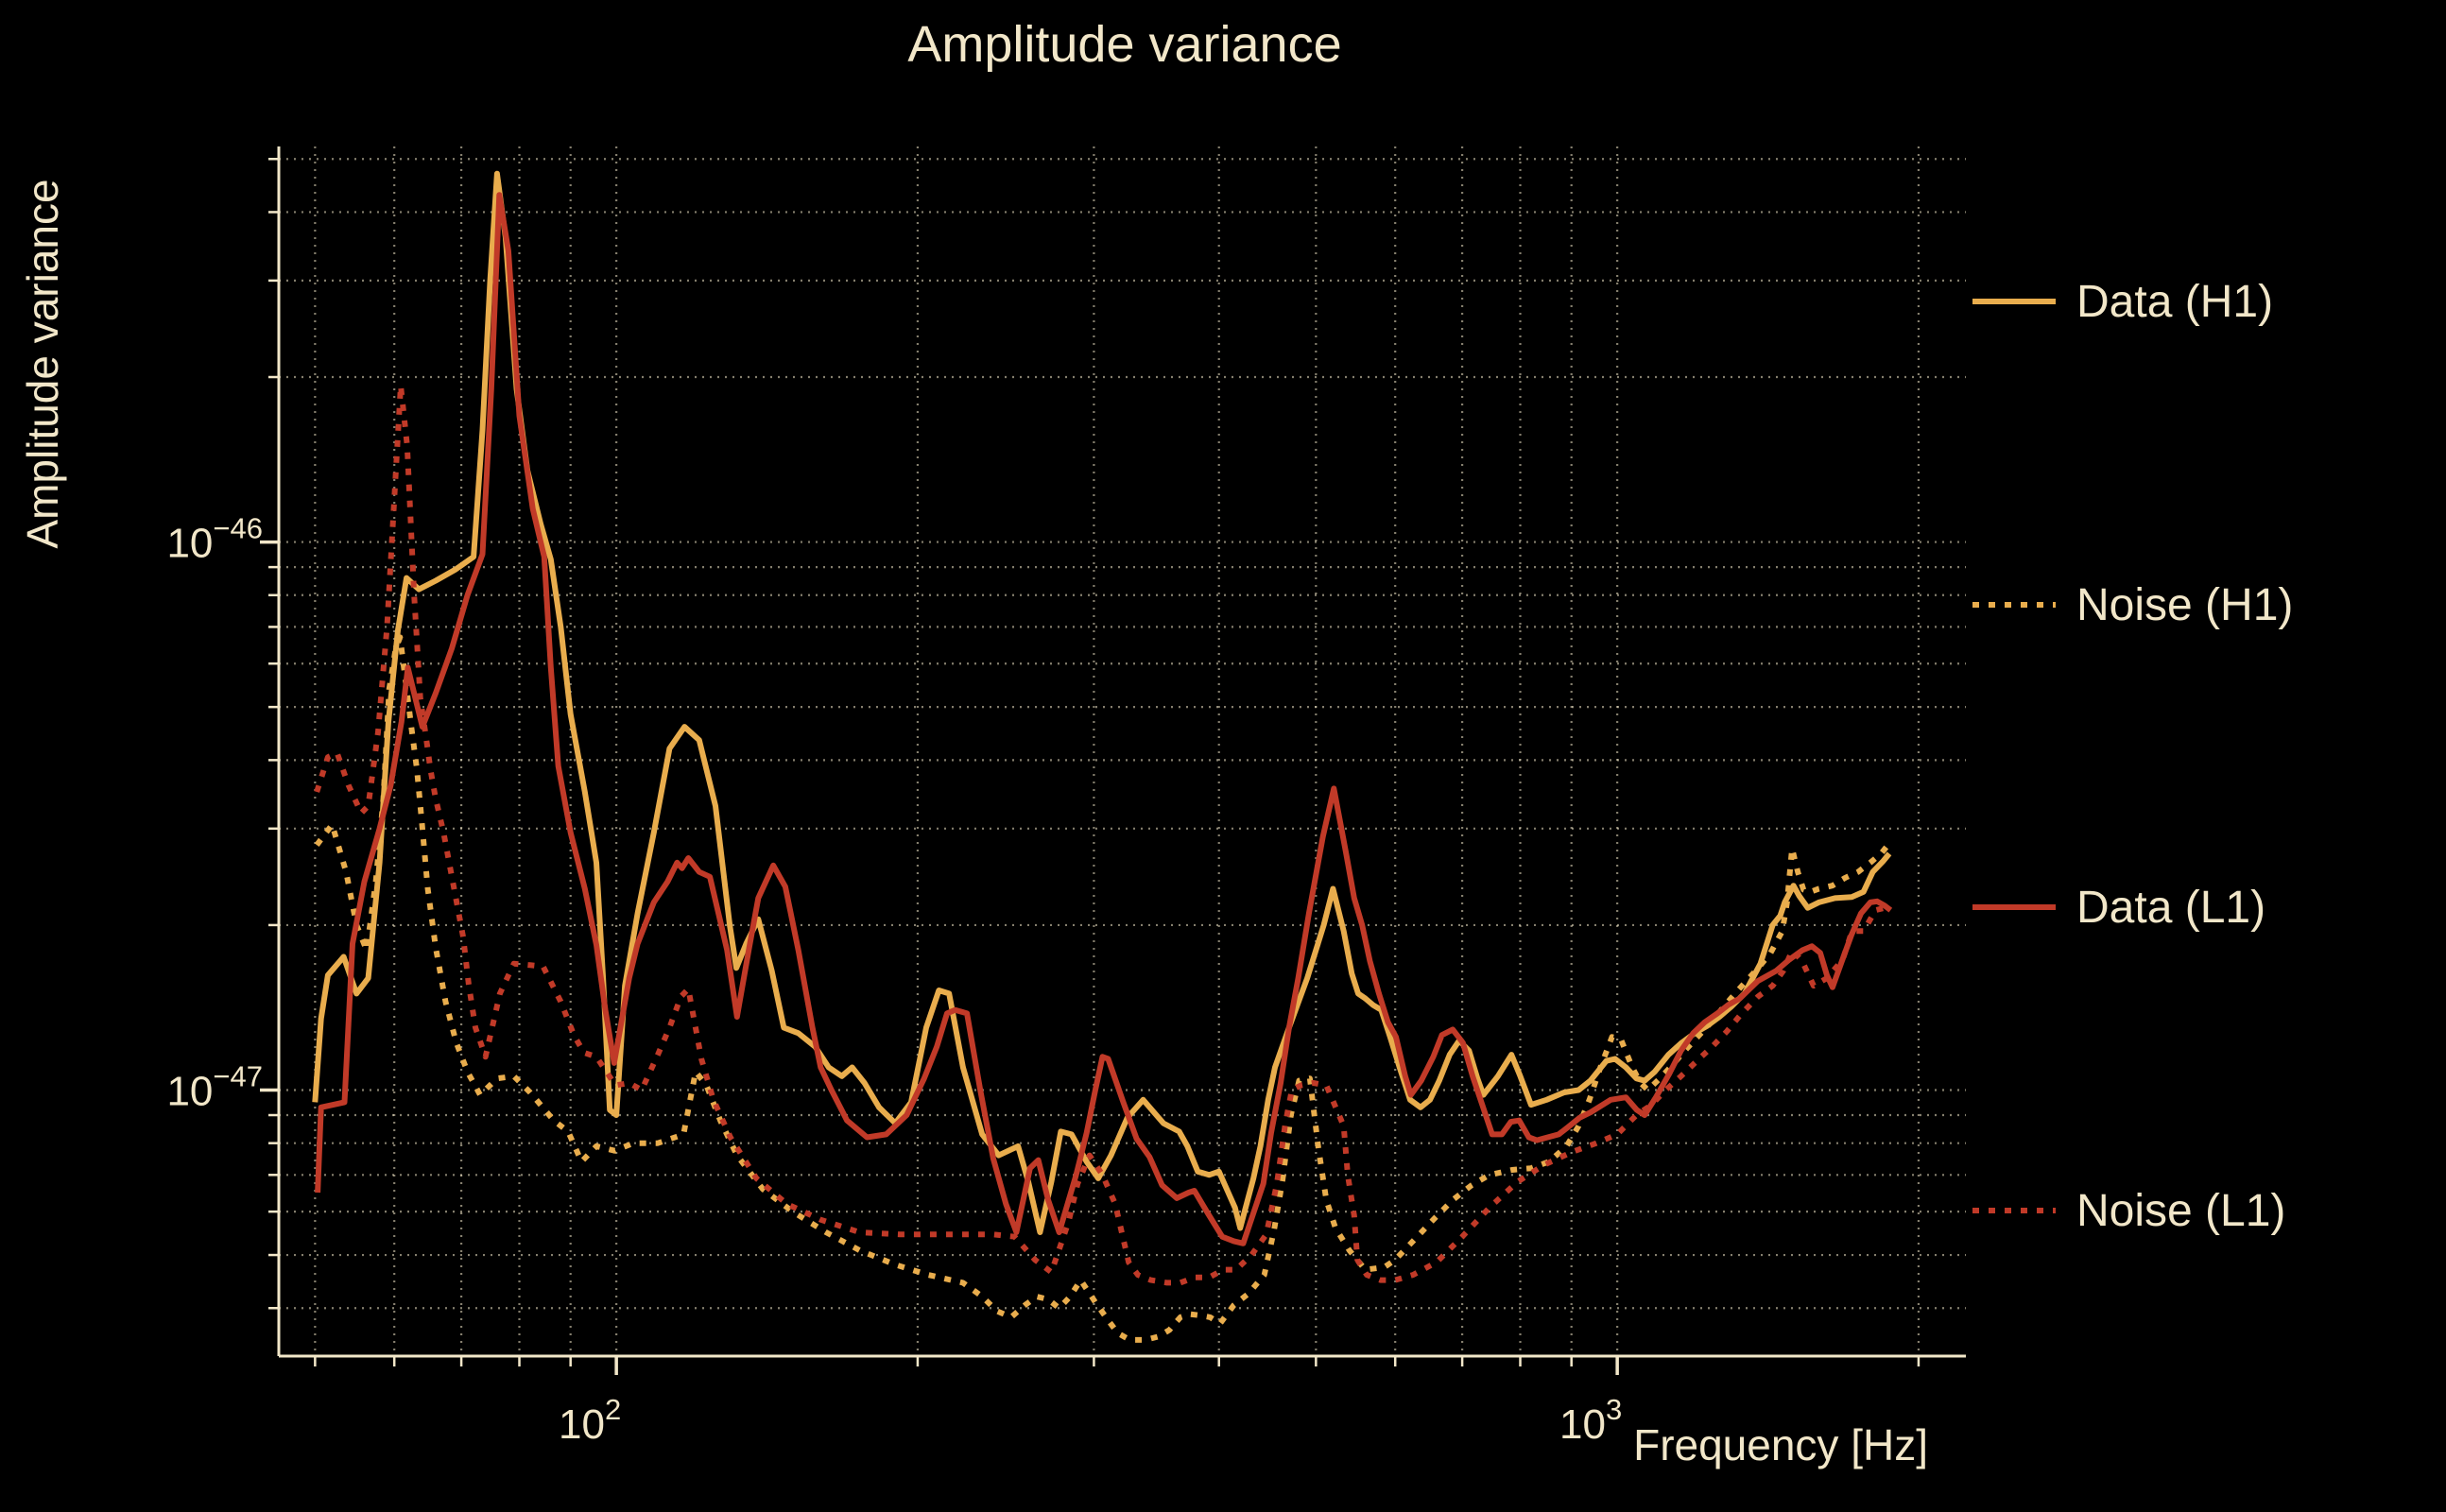 The height and width of the screenshot is (1512, 2446). What do you see at coordinates (215, 539) in the screenshot?
I see `y-tick-label: 10−46` at bounding box center [215, 539].